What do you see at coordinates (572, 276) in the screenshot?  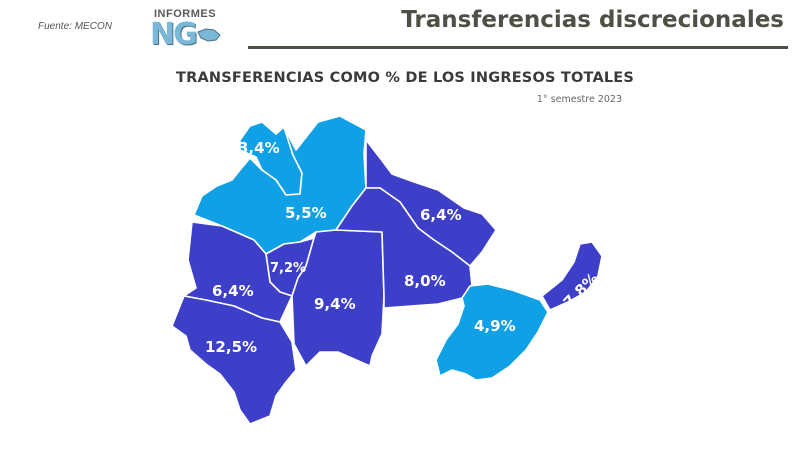 I see `region-far-east` at bounding box center [572, 276].